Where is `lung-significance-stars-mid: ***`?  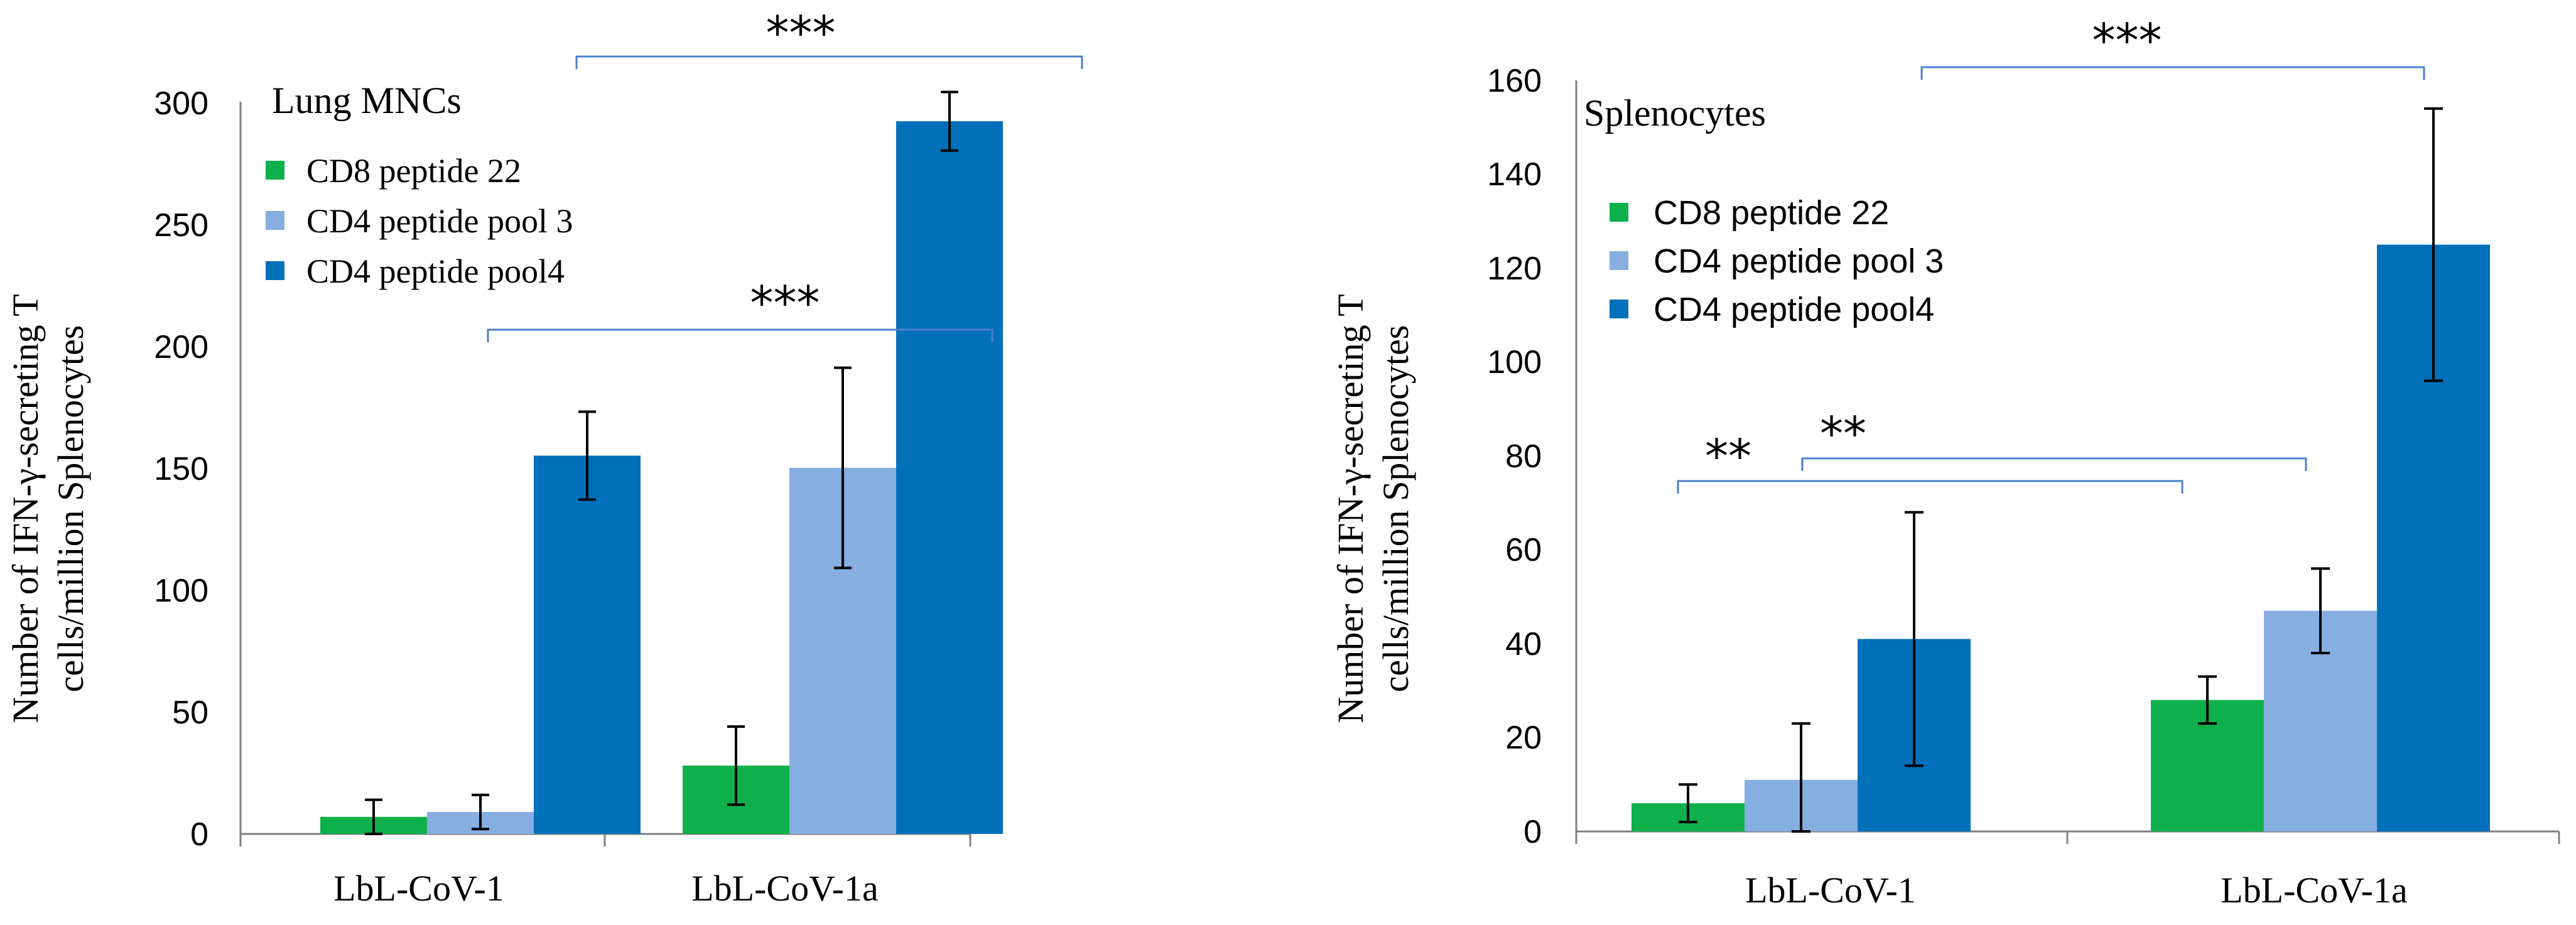
lung-significance-stars-mid: *** is located at coordinates (785, 303).